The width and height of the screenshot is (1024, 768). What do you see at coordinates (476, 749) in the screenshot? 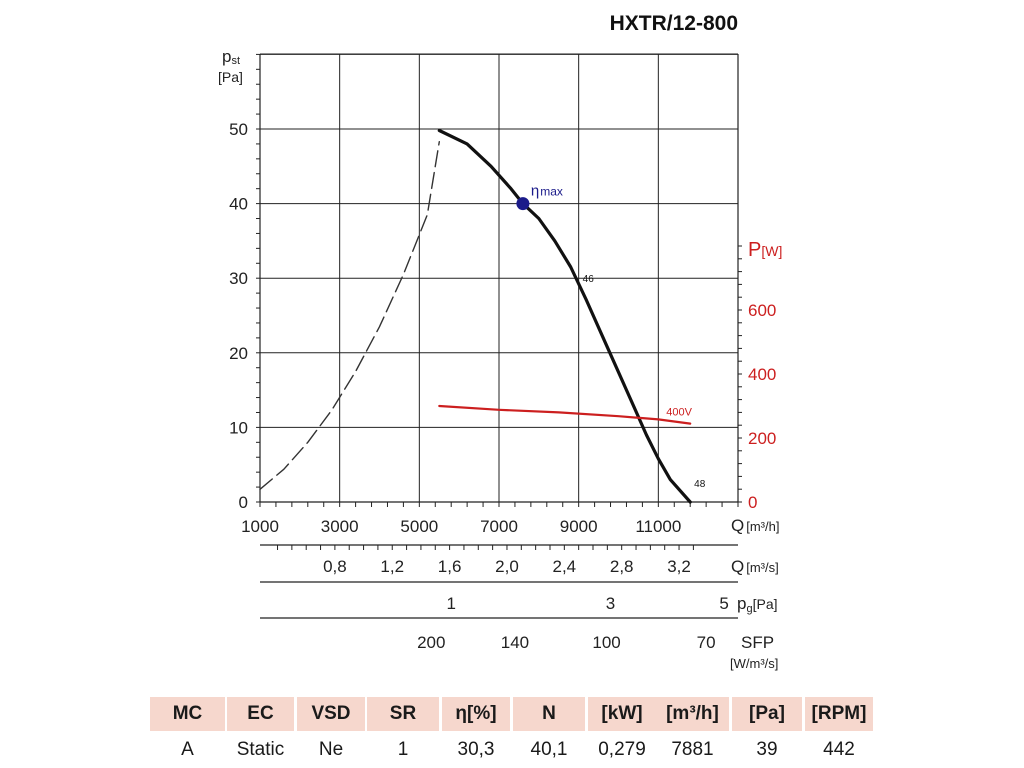
I see `table-value-cell: 30,3` at bounding box center [476, 749].